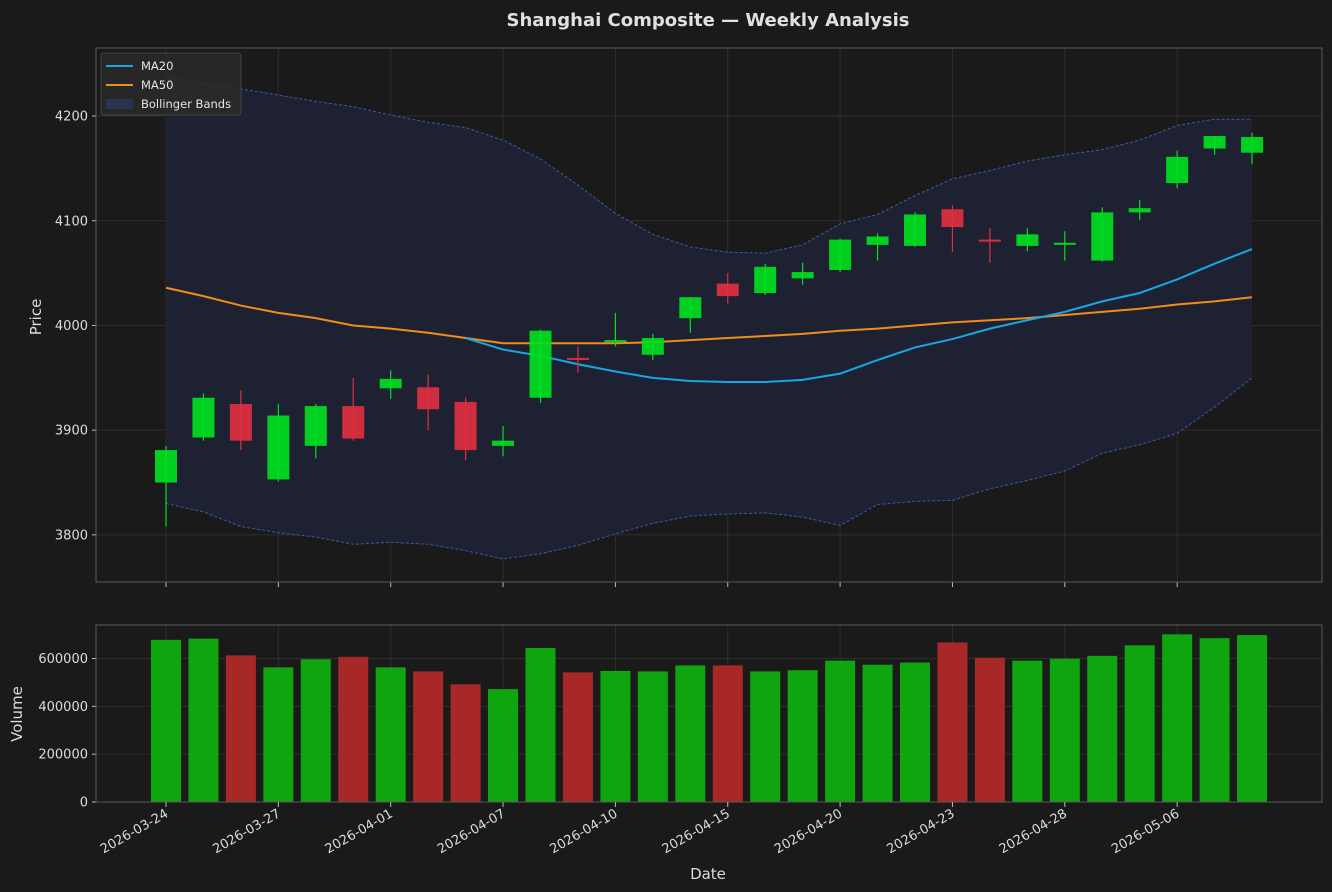 The width and height of the screenshot is (1332, 892). I want to click on x-axis-label: Date, so click(708, 874).